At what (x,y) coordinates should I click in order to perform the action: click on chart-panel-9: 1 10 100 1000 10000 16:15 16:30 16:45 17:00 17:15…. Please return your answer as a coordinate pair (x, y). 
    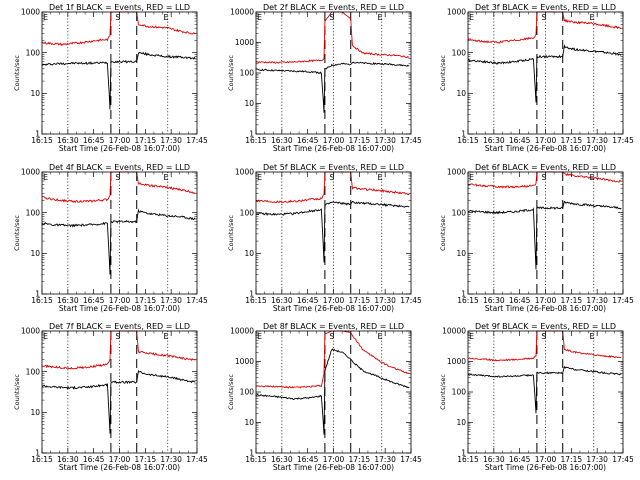
    Looking at the image, I should click on (536, 397).